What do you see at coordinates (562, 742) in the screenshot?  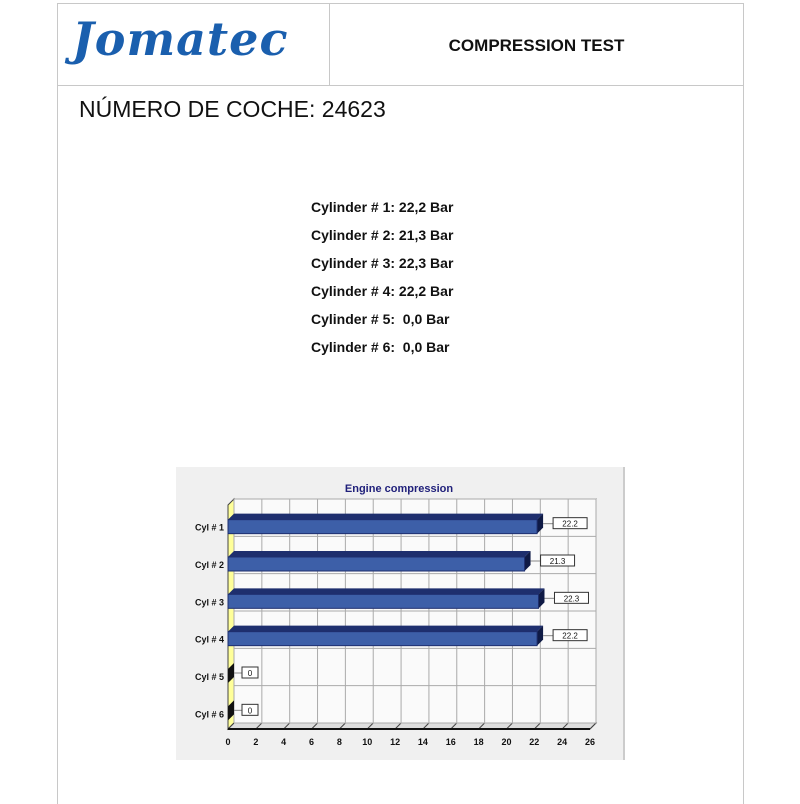 I see `x-tick-label: 24` at bounding box center [562, 742].